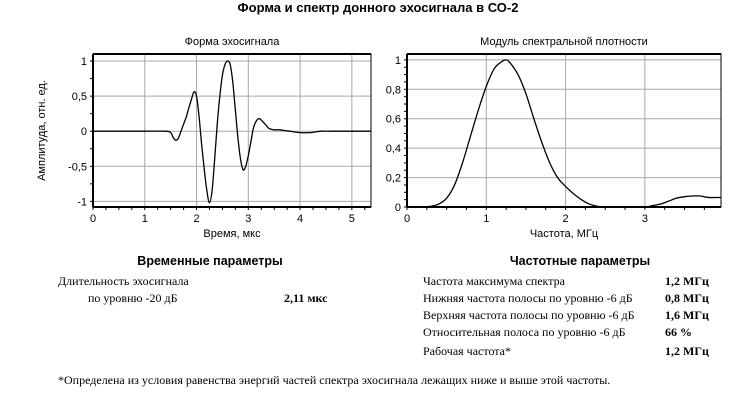 The width and height of the screenshot is (756, 412). Describe the element at coordinates (529, 315) in the screenshot. I see `freq-param-label: Верхняя частота полосы по уровню -6 дБ` at that location.